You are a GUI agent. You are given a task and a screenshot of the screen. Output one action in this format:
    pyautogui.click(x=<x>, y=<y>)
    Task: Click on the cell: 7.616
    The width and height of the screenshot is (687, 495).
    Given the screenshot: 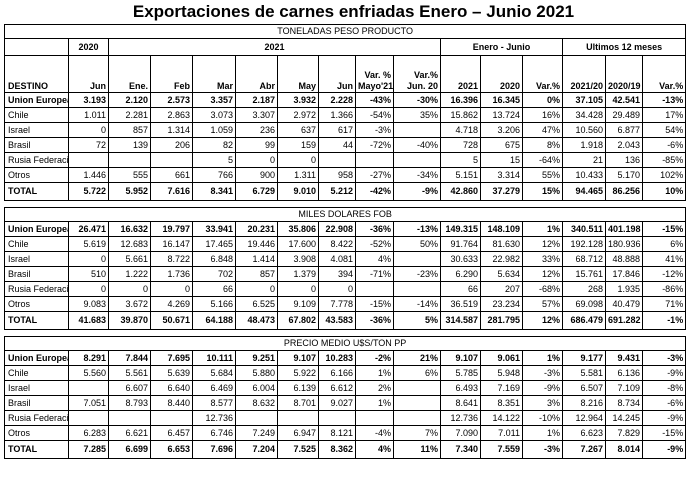 What is the action you would take?
    pyautogui.click(x=171, y=191)
    